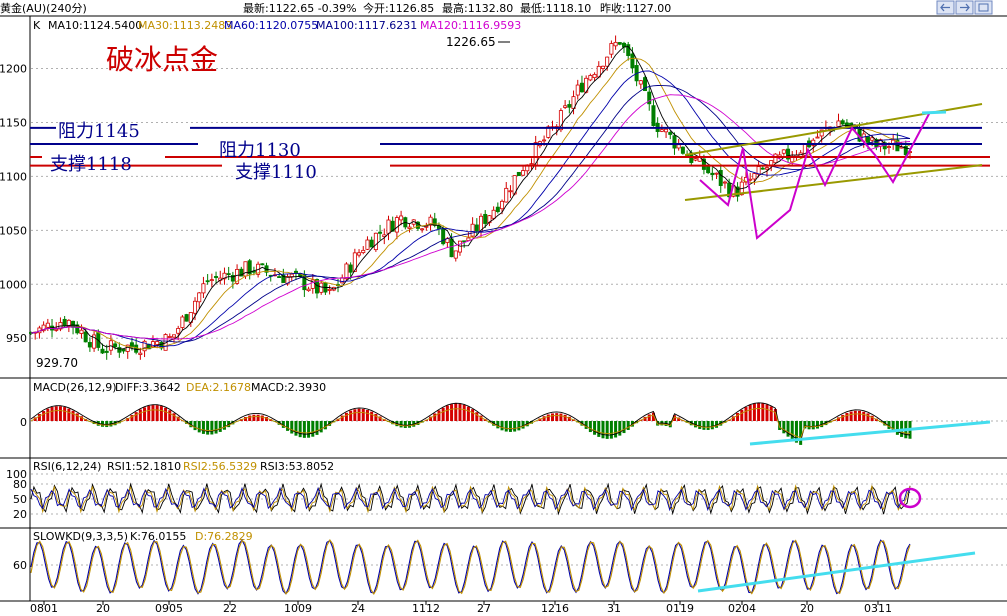 The image size is (1007, 616). What do you see at coordinates (103, 608) in the screenshot?
I see `x-tick-20: 20` at bounding box center [103, 608].